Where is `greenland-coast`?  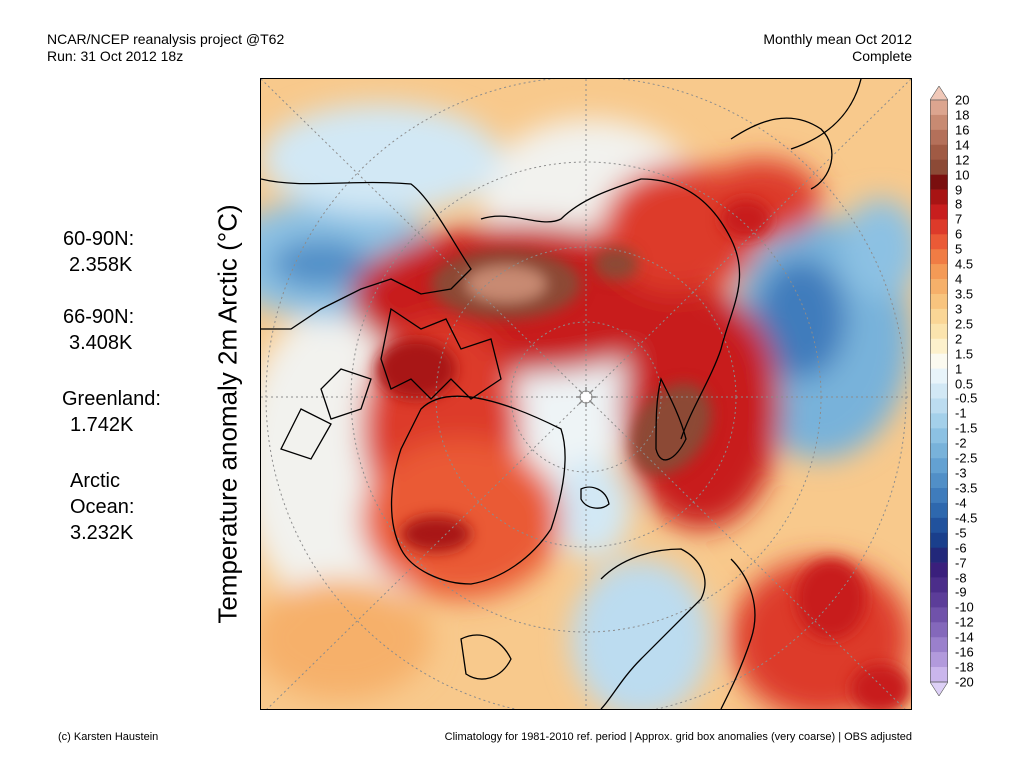 greenland-coast is located at coordinates (478, 490).